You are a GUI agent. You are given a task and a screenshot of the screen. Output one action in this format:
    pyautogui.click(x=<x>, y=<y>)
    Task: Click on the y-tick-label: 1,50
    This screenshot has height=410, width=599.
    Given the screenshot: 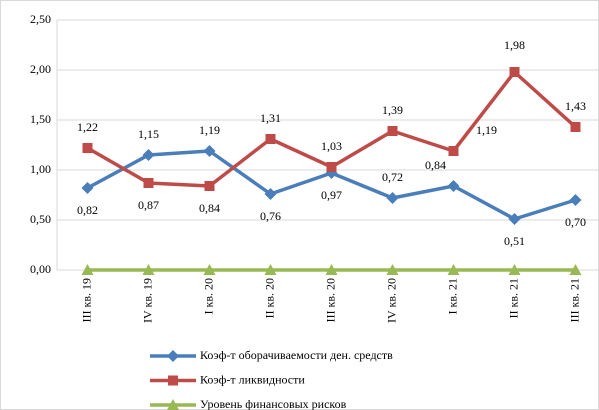 What is the action you would take?
    pyautogui.click(x=40, y=119)
    